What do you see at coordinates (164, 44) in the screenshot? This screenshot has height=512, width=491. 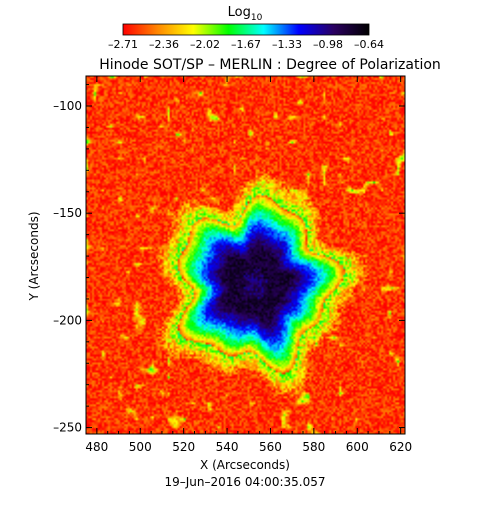 I see `colorbar-tick-label: –2.36` at bounding box center [164, 44].